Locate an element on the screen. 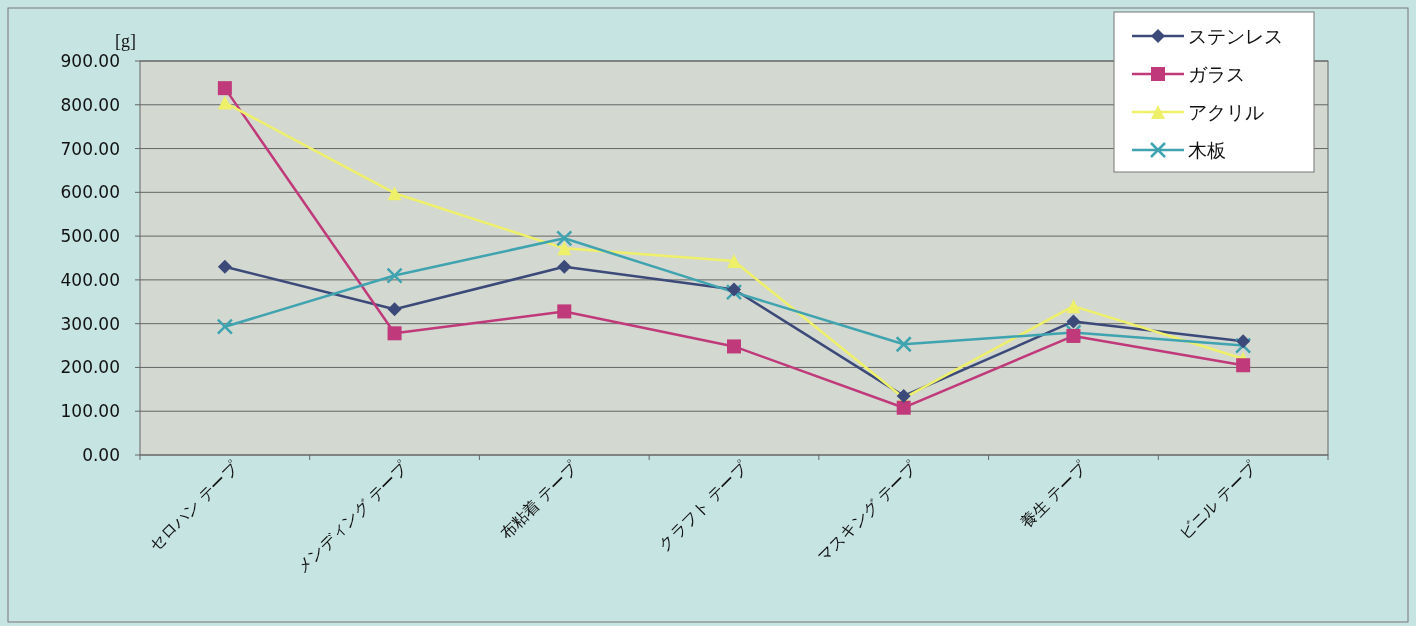 The image size is (1416, 626). y-tick-label: 100.00 is located at coordinates (90, 411).